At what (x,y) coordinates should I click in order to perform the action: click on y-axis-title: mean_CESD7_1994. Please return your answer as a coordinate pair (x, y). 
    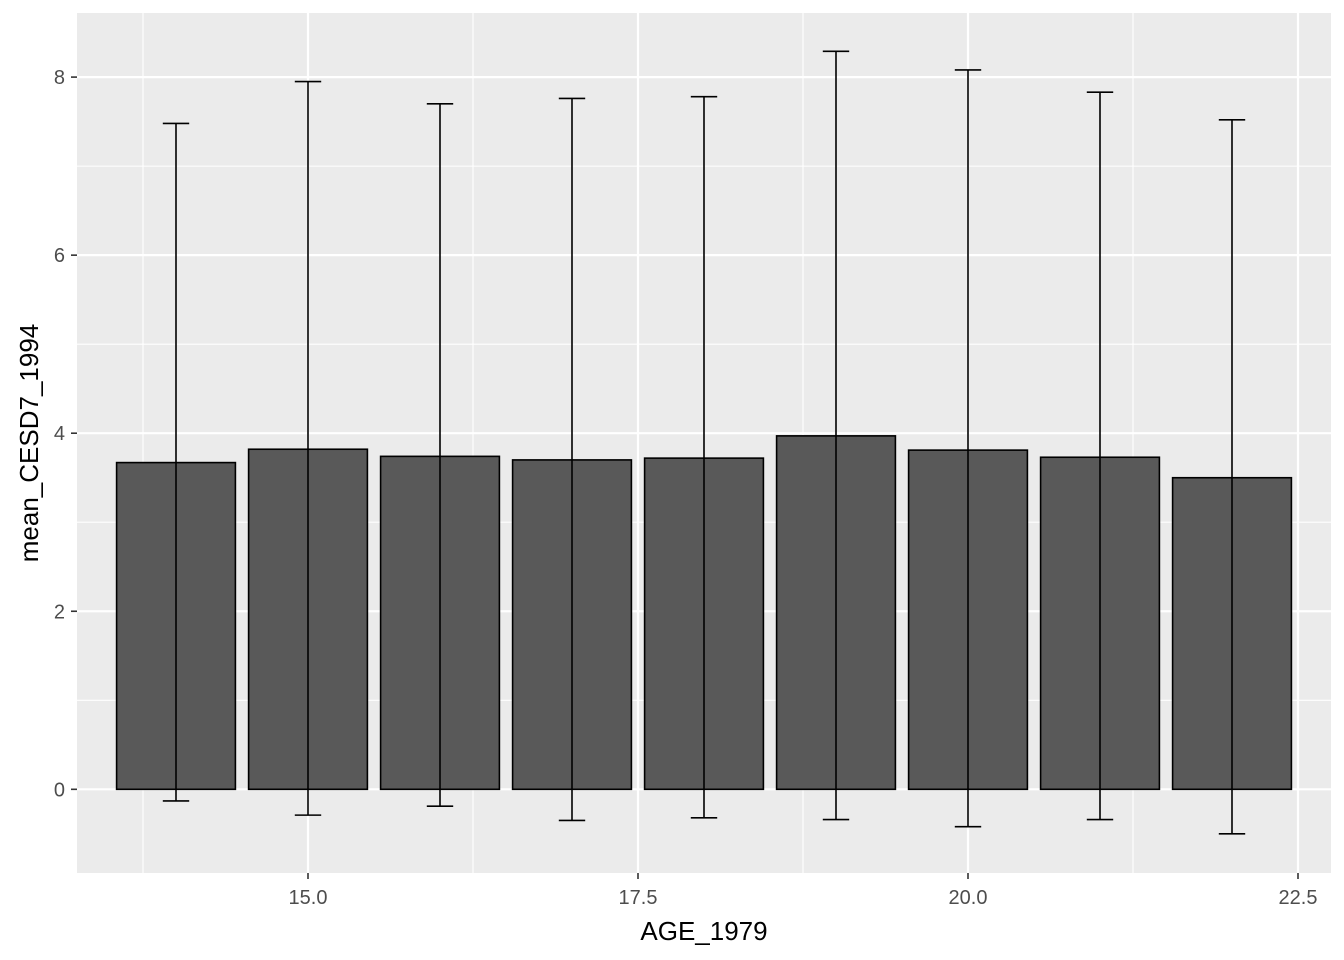
    Looking at the image, I should click on (29, 443).